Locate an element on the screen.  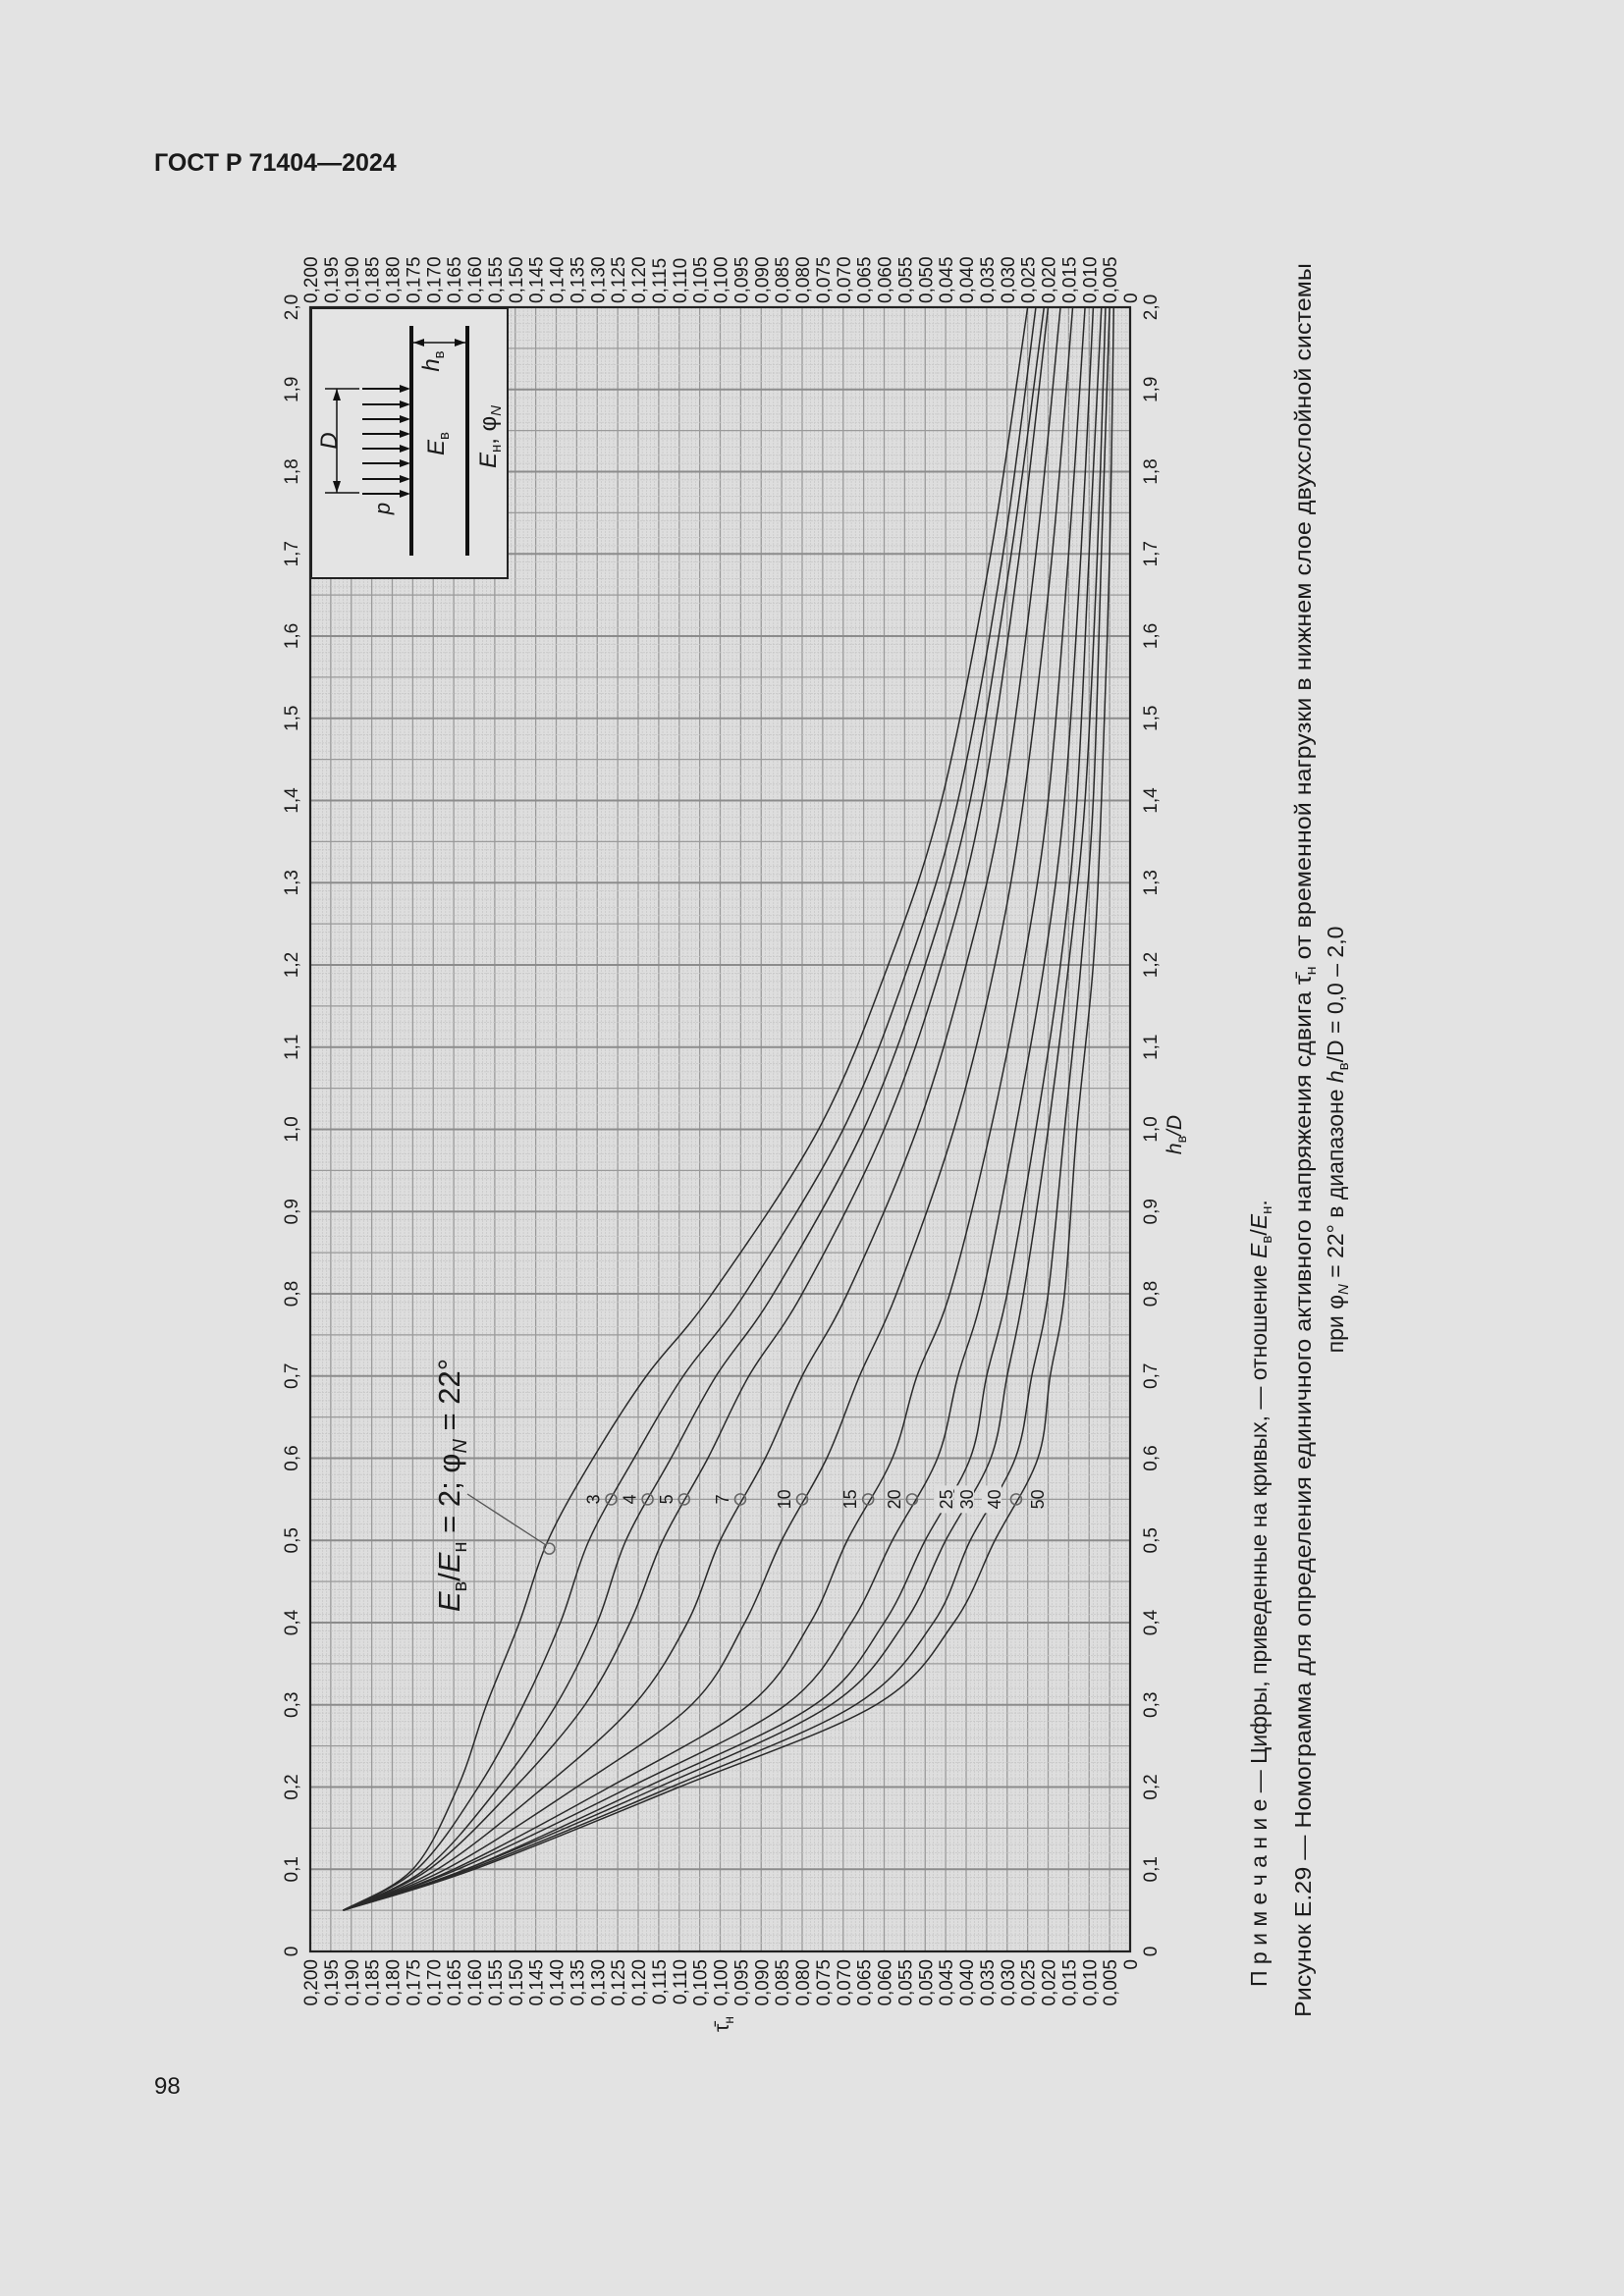
y-tick-label-top: 0,055 is located at coordinates (905, 279).